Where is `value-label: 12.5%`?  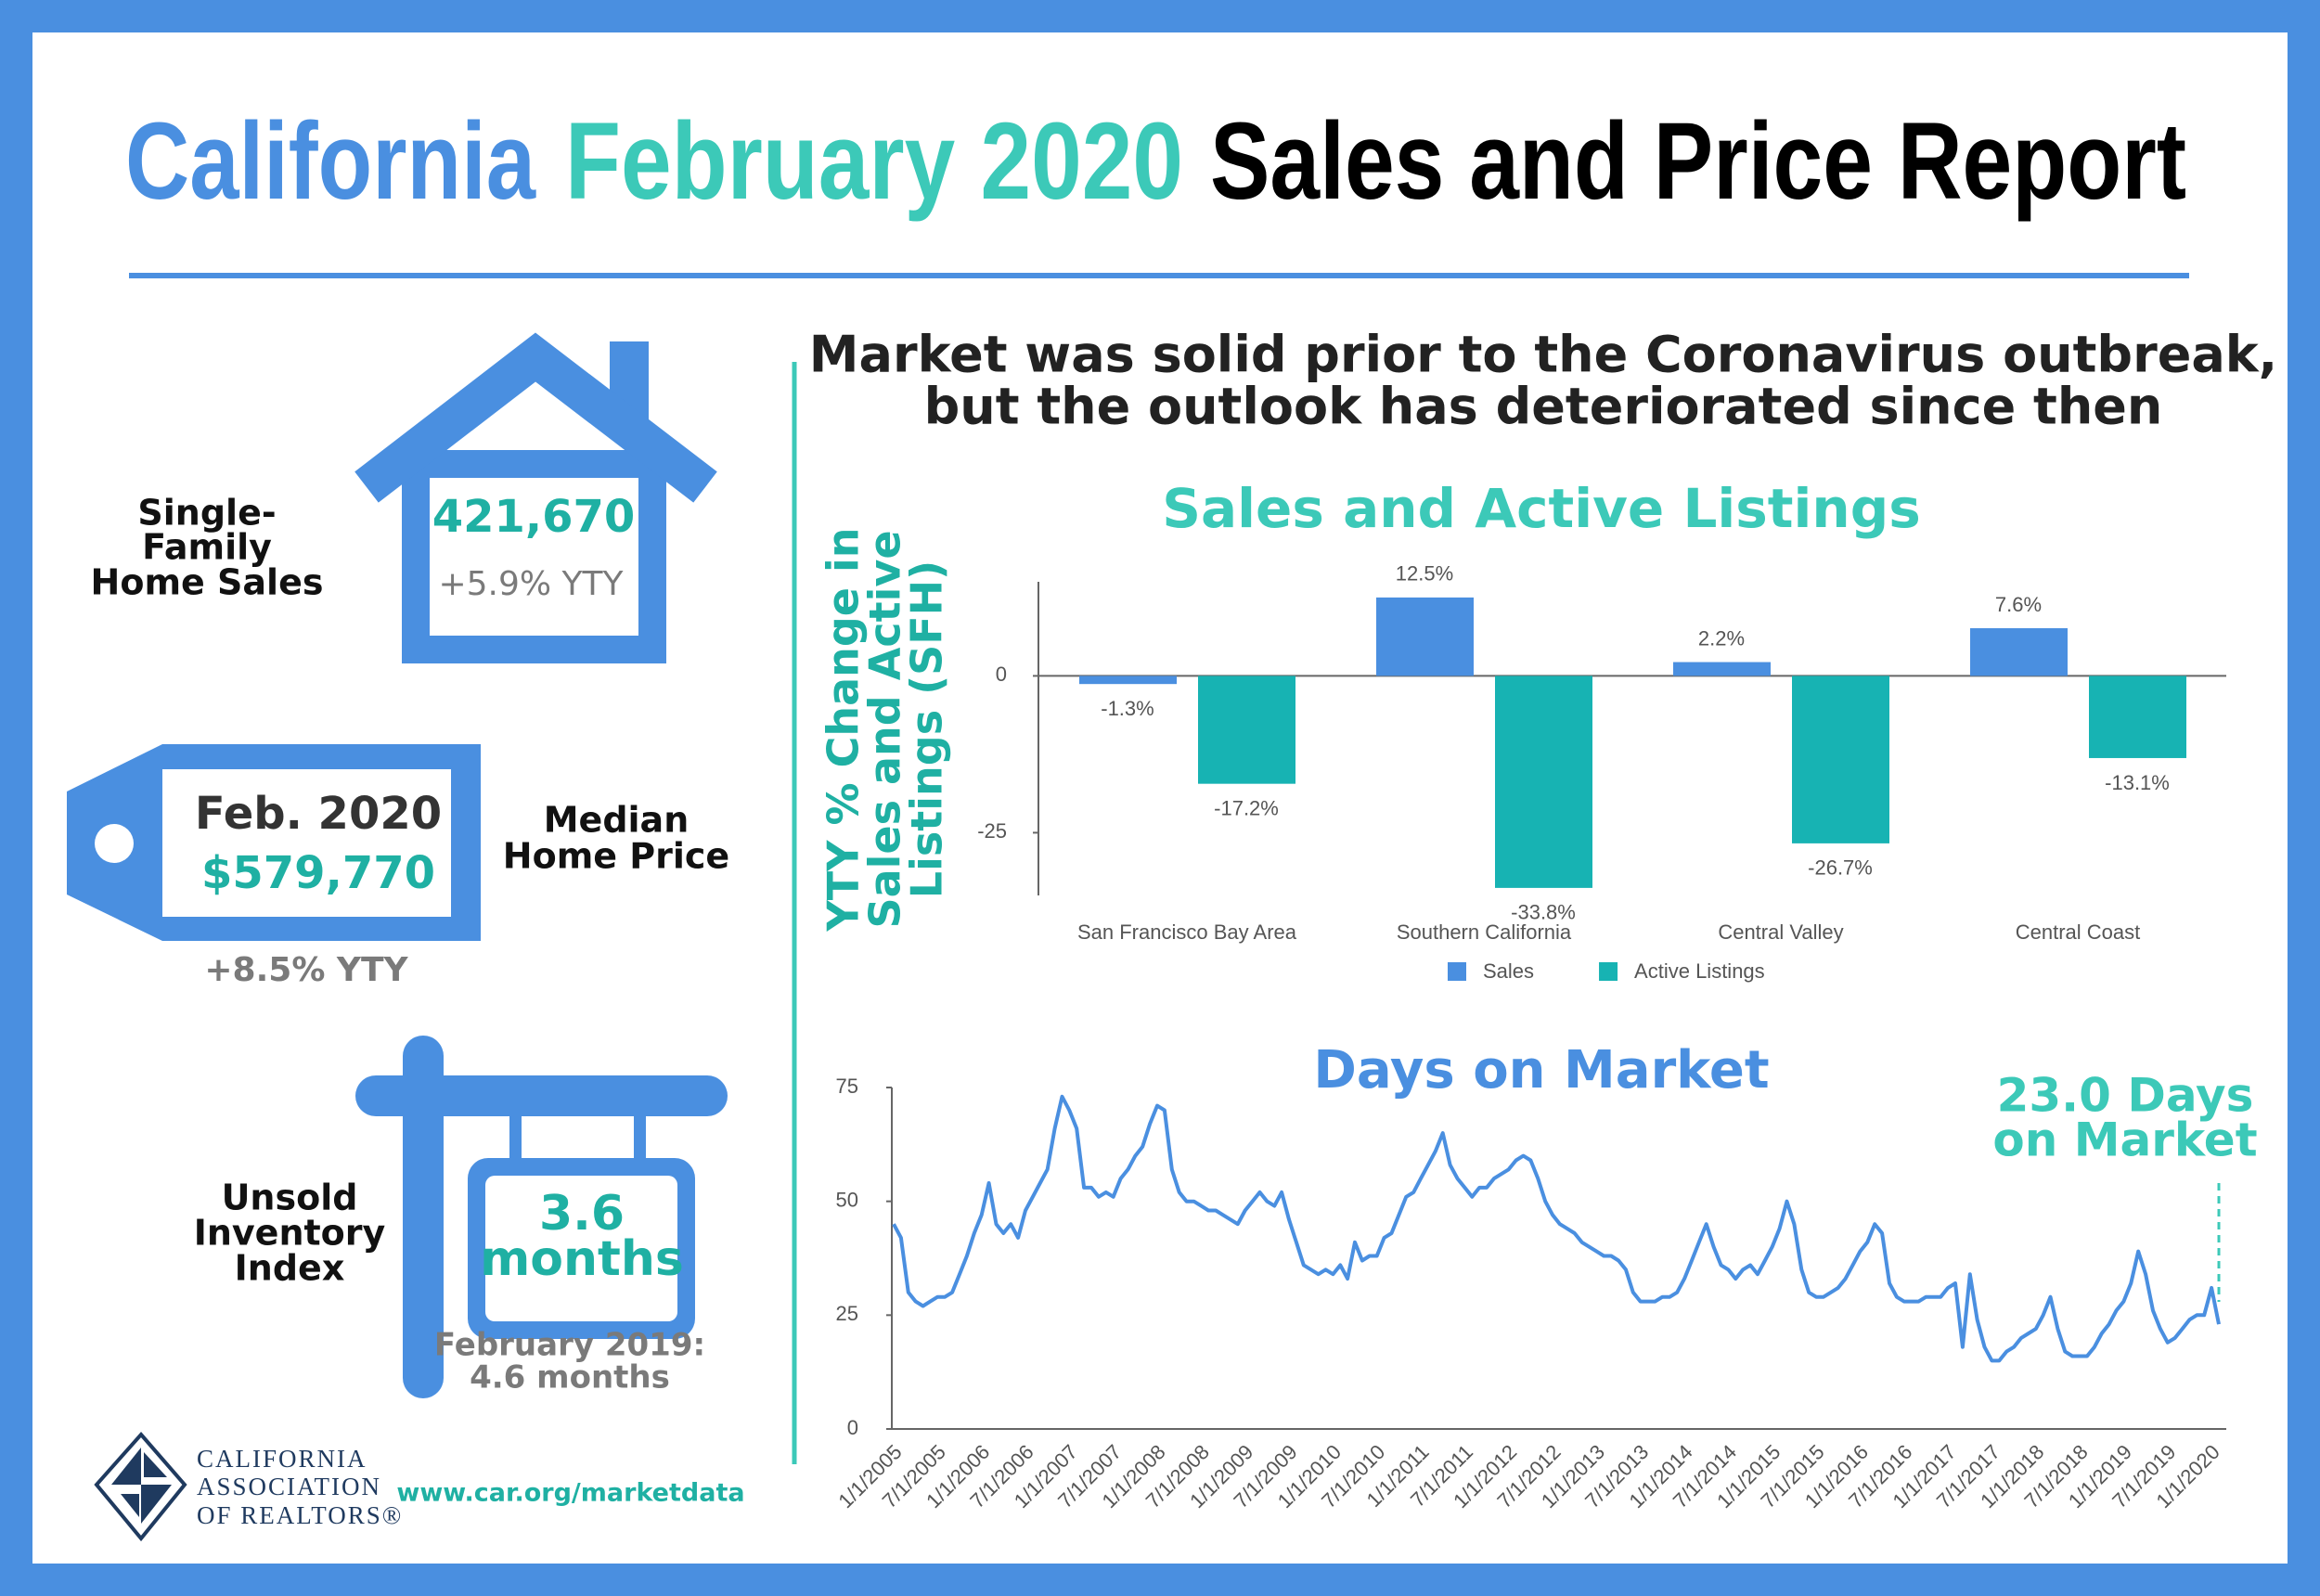
value-label: 12.5% is located at coordinates (1425, 574).